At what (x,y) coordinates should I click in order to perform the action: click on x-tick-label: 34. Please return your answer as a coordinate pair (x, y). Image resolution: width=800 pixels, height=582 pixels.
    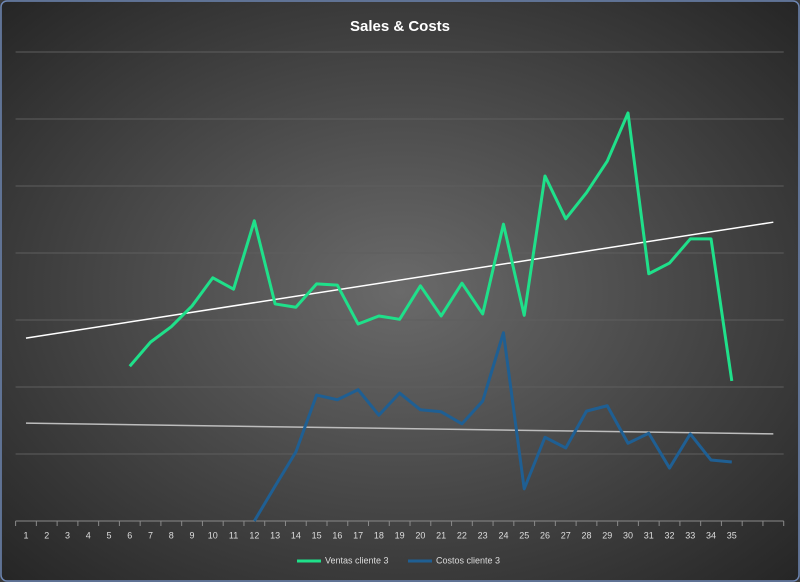
    Looking at the image, I should click on (711, 535).